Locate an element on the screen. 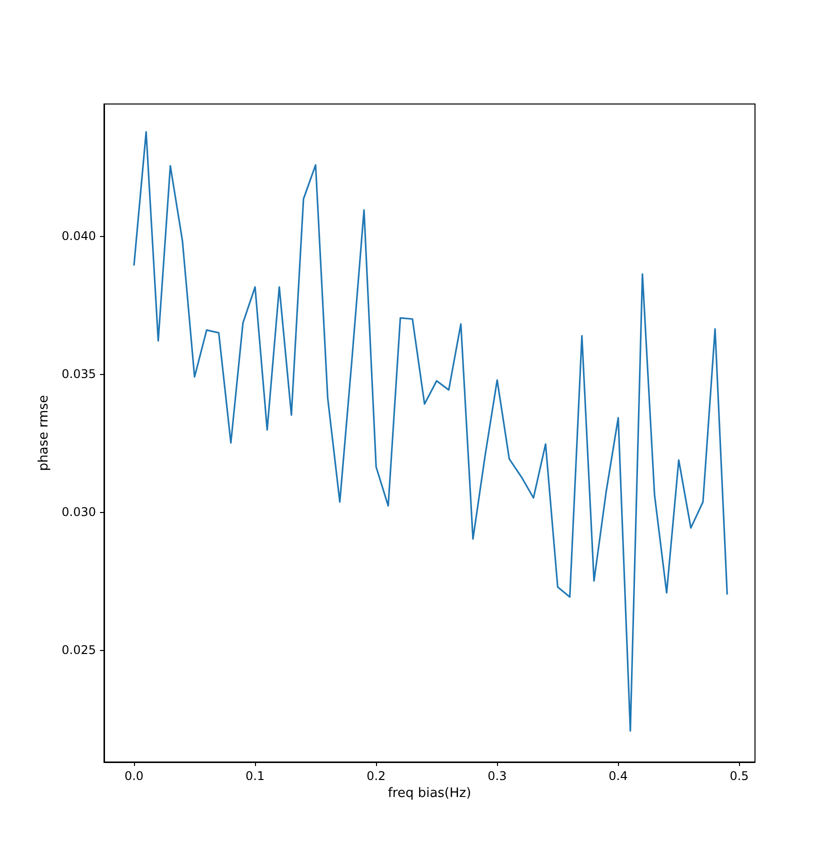 This screenshot has height=856, width=839. x-tick-label: 0.0 is located at coordinates (134, 776).